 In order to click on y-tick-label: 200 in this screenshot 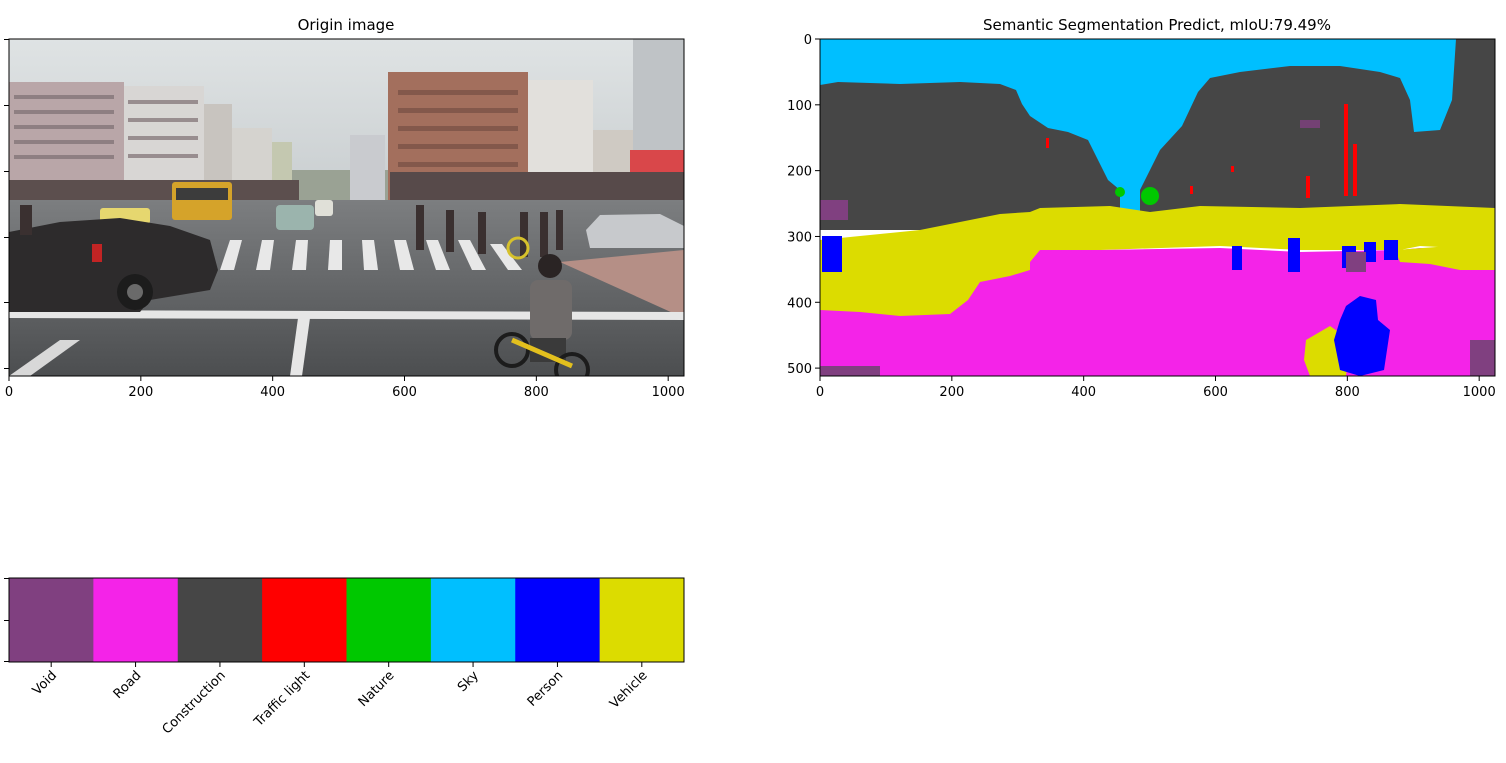, I will do `click(799, 172)`.